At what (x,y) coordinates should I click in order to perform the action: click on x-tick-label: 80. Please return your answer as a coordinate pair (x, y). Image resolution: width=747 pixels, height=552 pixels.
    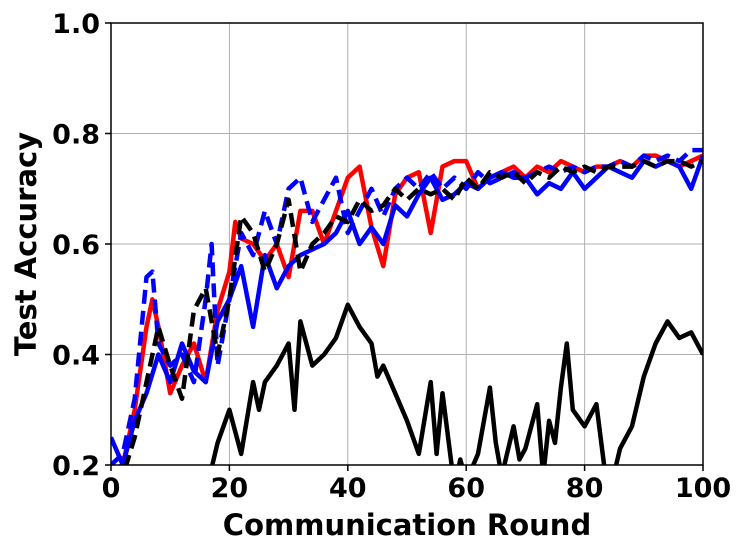
    Looking at the image, I should click on (585, 488).